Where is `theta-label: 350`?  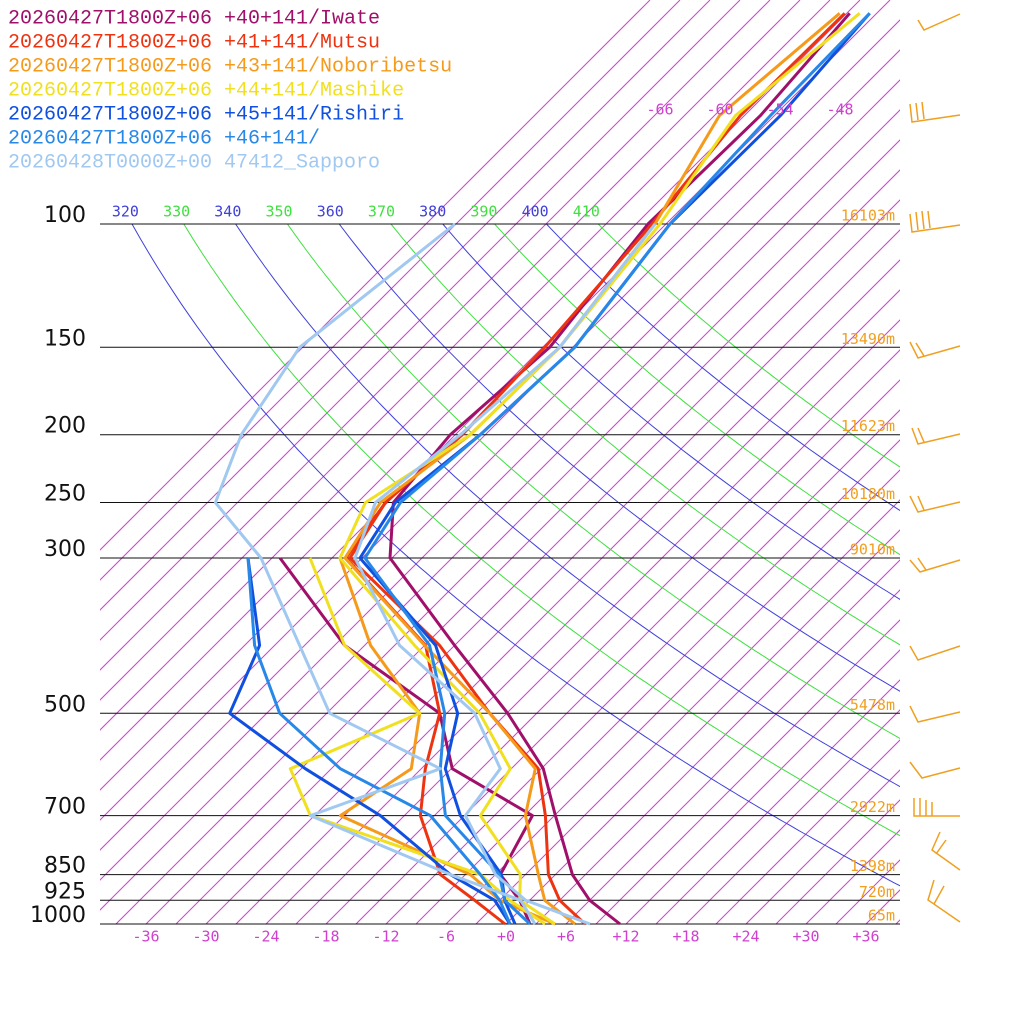
theta-label: 350 is located at coordinates (278, 212).